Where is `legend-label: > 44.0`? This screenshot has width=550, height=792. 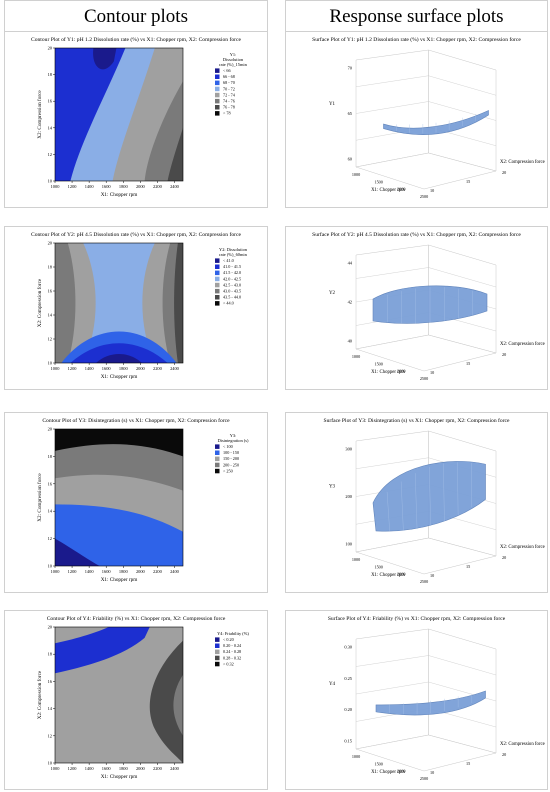 legend-label: > 44.0 is located at coordinates (228, 303).